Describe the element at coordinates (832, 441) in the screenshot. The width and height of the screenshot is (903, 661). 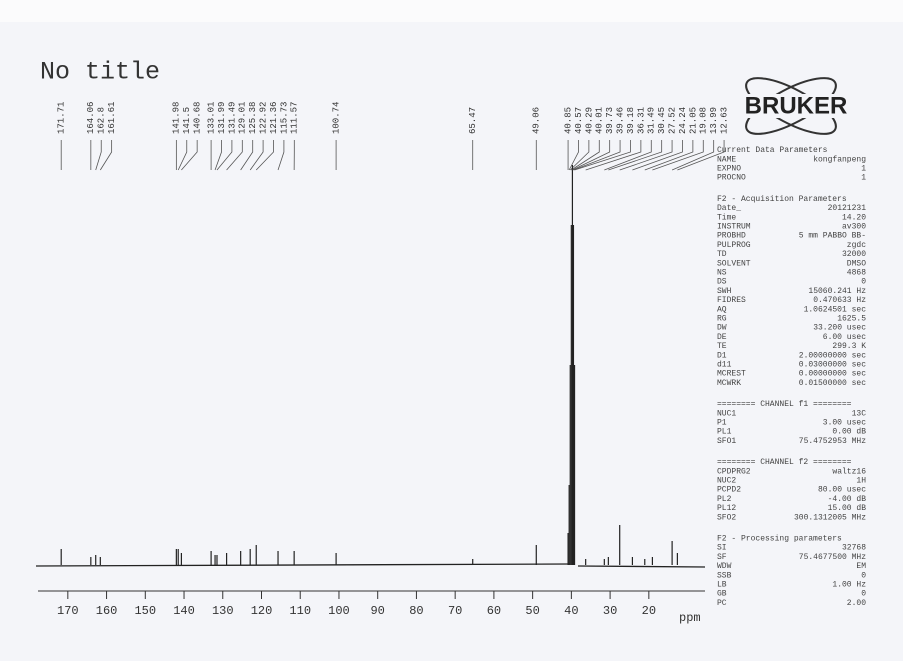
I see `param-value: 75.4752953 MHz` at that location.